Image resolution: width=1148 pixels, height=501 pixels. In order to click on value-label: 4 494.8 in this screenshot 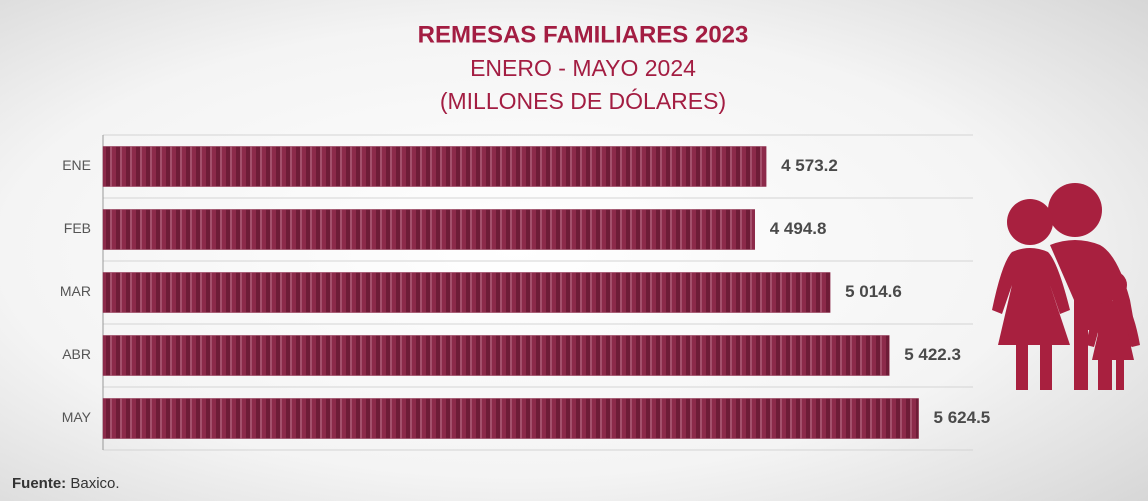, I will do `click(798, 228)`.